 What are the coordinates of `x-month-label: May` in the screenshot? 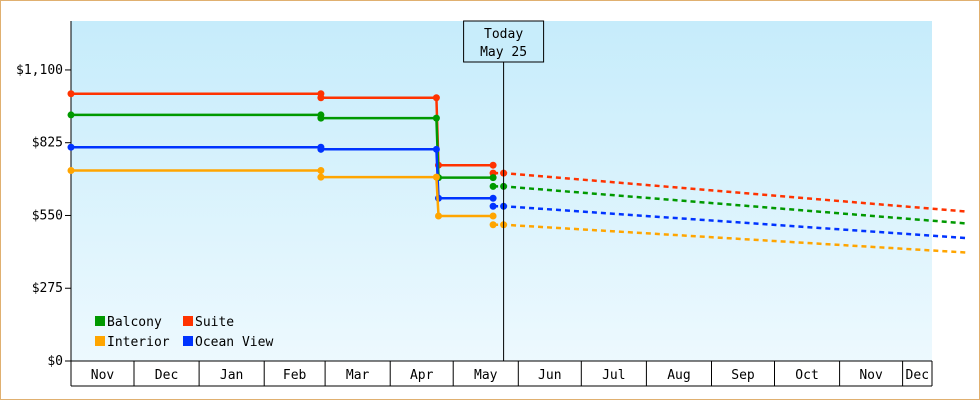 It's located at (486, 375).